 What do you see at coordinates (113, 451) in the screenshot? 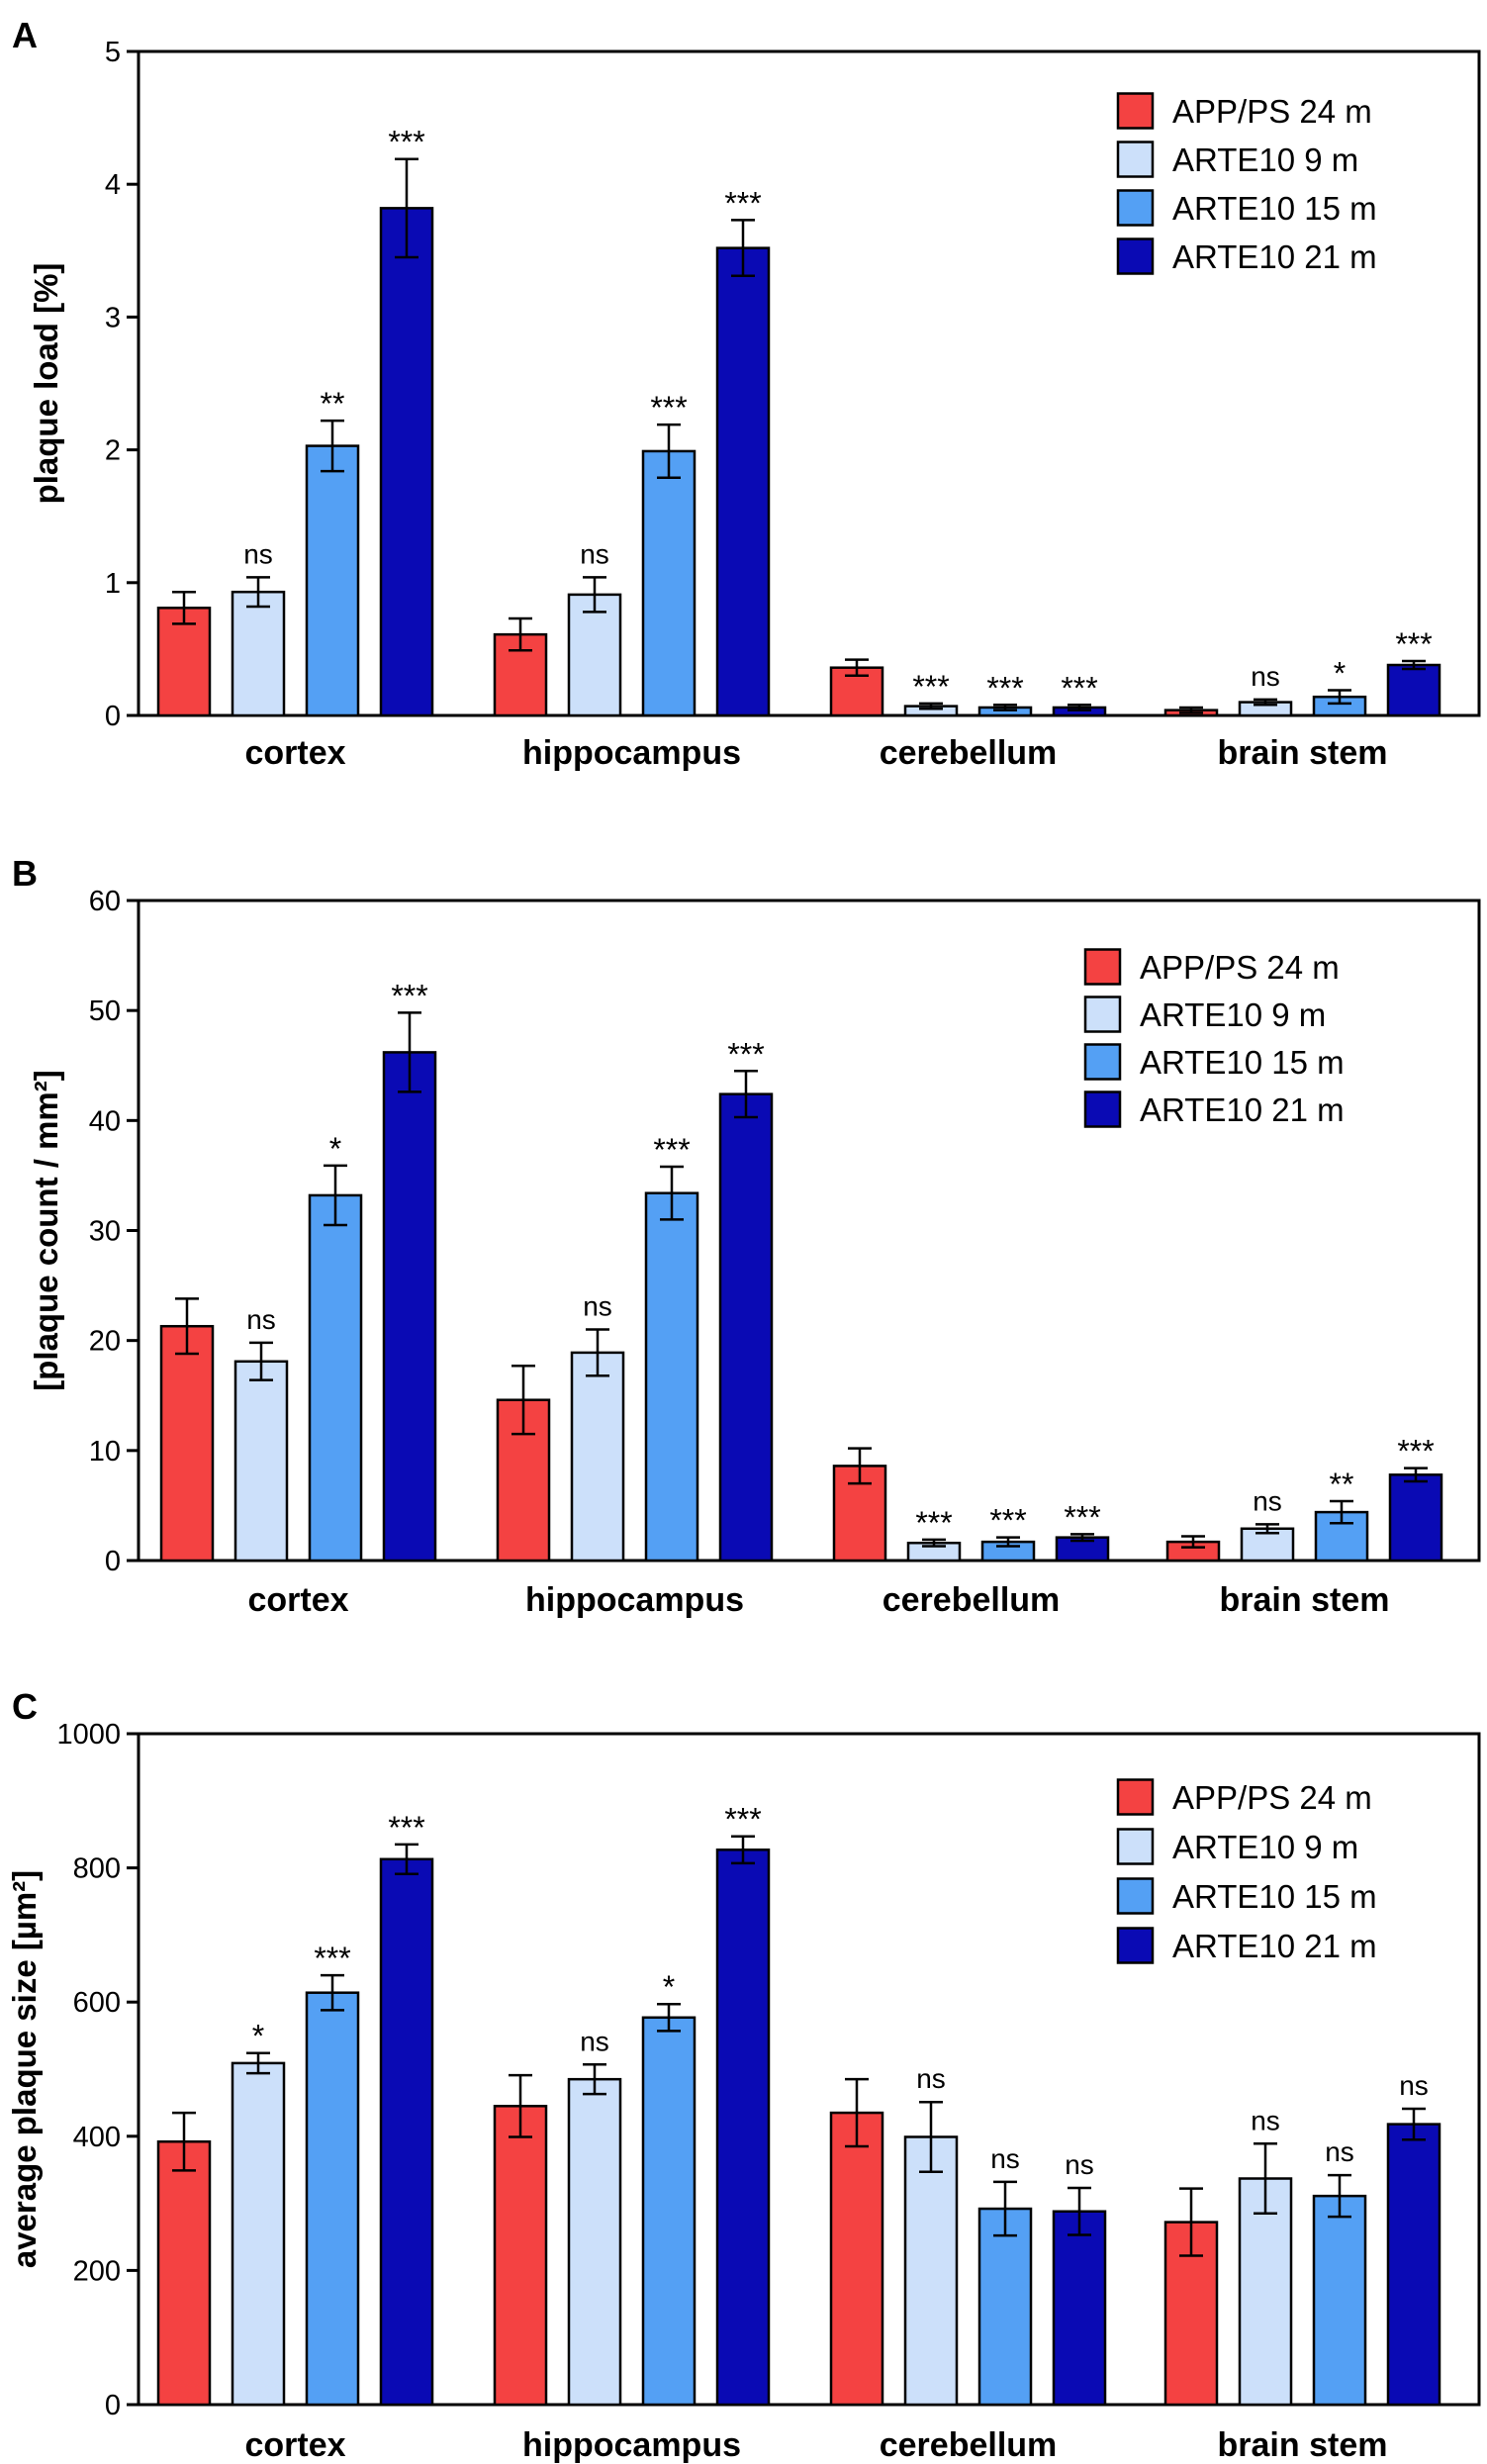
I see `y-tick-label: 2` at bounding box center [113, 451].